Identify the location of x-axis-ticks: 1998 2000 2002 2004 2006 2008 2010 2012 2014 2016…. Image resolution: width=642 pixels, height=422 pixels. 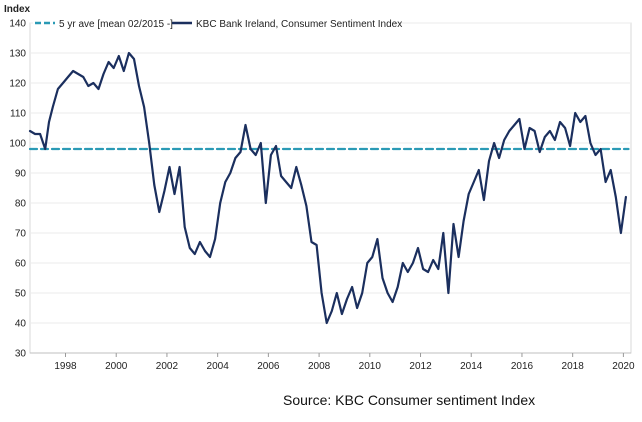
(332, 362).